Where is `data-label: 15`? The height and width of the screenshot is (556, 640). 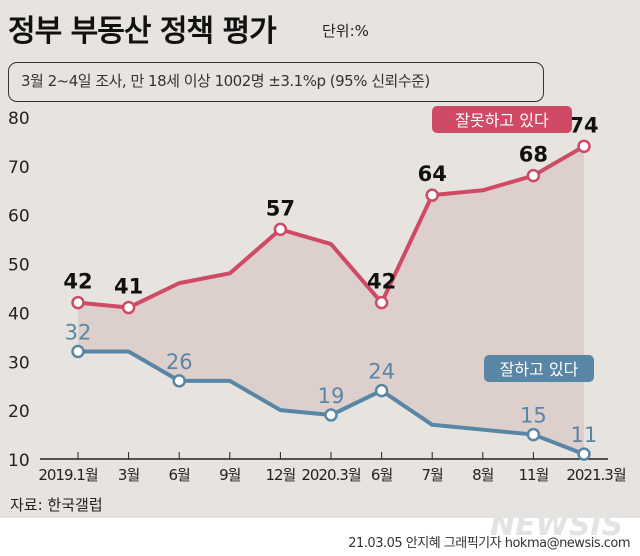
data-label: 15 is located at coordinates (533, 416).